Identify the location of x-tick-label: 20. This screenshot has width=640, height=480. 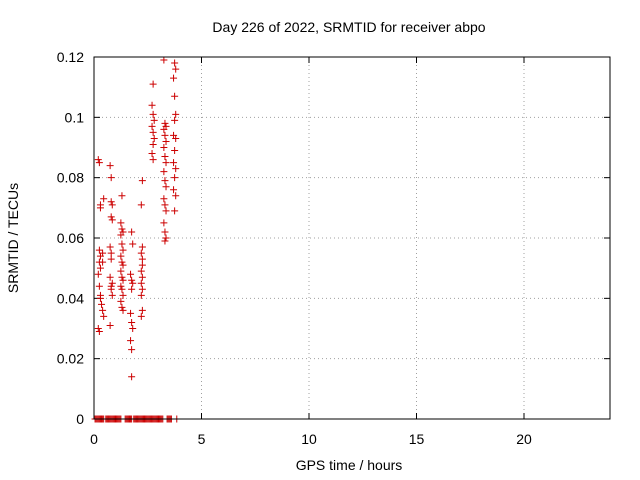
(524, 439).